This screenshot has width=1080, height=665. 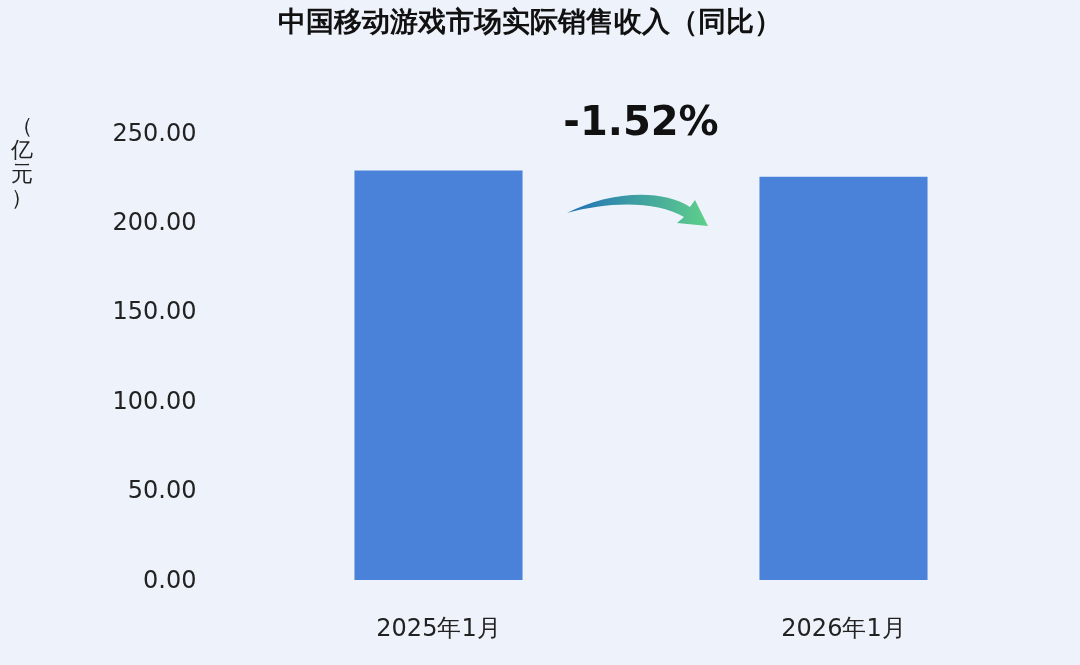 What do you see at coordinates (154, 311) in the screenshot?
I see `y-tick-label: 150.00` at bounding box center [154, 311].